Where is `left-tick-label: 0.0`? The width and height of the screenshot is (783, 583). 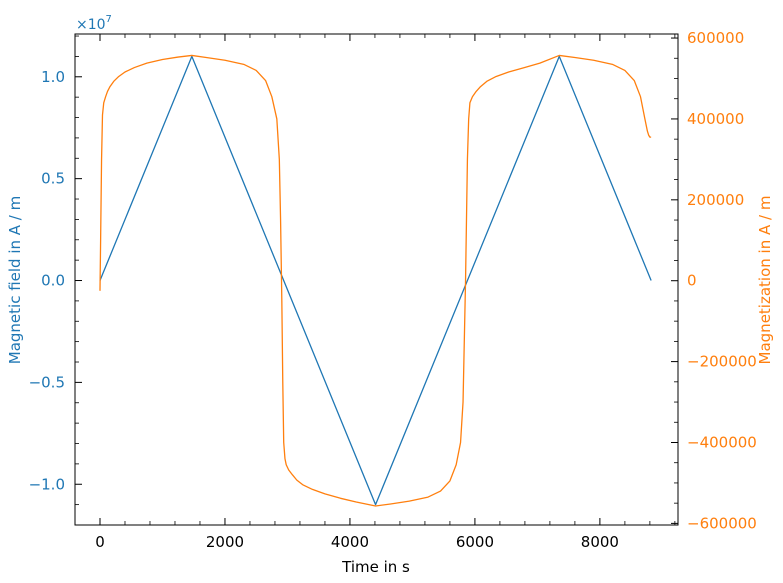
left-tick-label: 0.0 is located at coordinates (53, 281).